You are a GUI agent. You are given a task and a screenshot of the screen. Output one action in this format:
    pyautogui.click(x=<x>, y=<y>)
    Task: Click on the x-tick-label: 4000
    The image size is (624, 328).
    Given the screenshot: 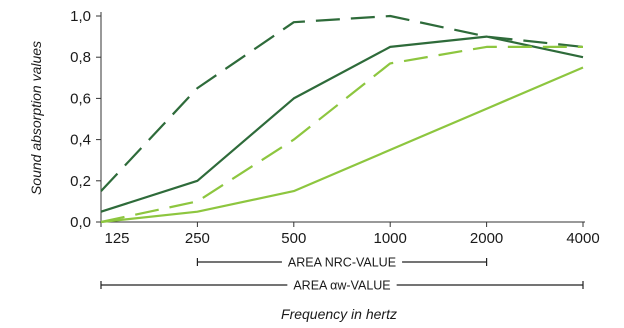 What is the action you would take?
    pyautogui.click(x=582, y=238)
    